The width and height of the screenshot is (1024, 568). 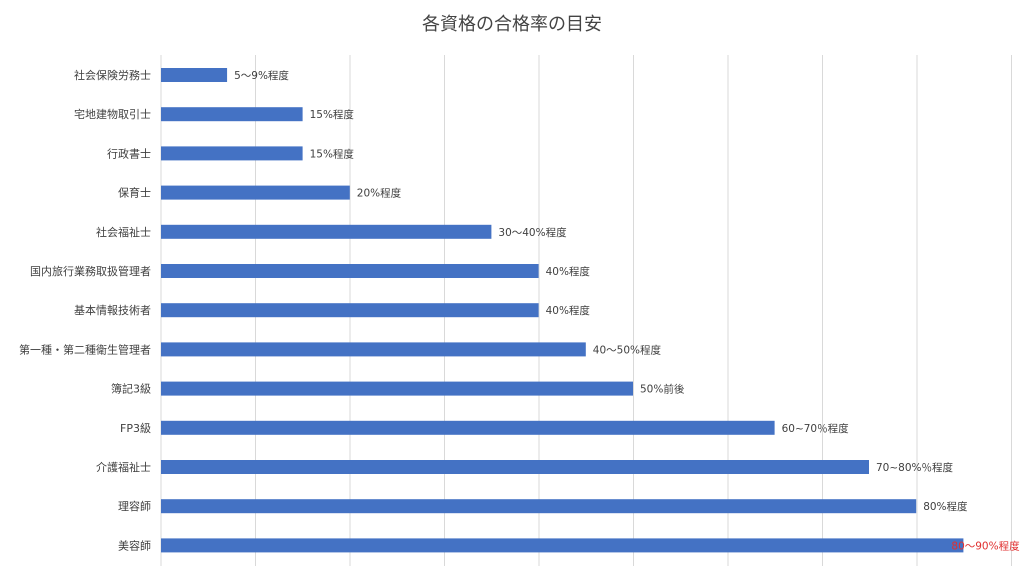 I want to click on category-label: 宅地建物取引士, so click(x=112, y=114).